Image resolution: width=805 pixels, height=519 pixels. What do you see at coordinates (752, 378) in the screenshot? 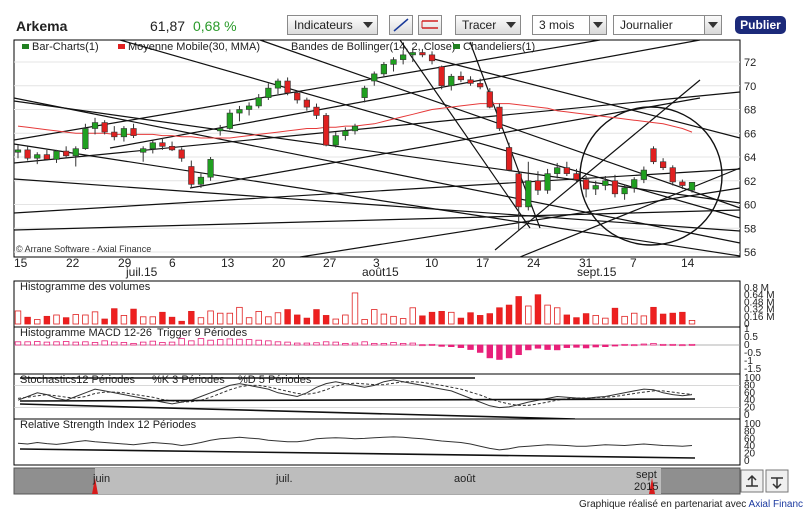
I see `stoch-tick-label: 100` at bounding box center [752, 378].